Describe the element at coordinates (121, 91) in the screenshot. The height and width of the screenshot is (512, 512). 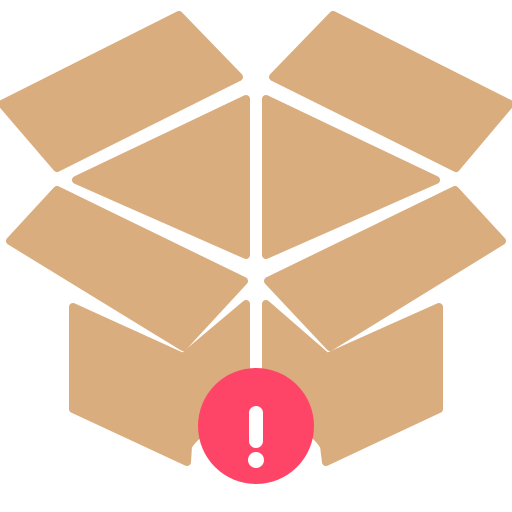
I see `box-top-left-flap` at that location.